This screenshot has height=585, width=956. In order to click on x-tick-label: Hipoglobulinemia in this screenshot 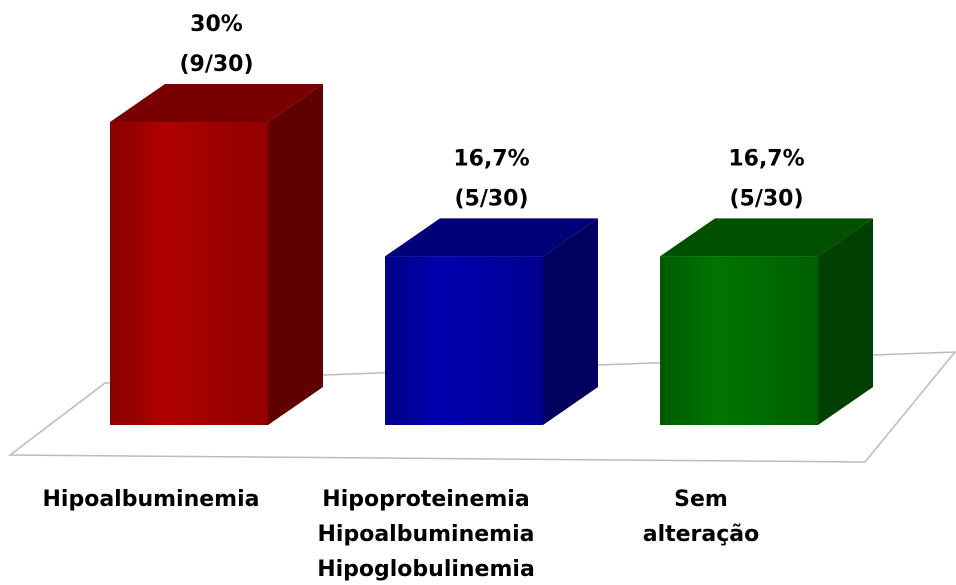, I will do `click(426, 569)`.